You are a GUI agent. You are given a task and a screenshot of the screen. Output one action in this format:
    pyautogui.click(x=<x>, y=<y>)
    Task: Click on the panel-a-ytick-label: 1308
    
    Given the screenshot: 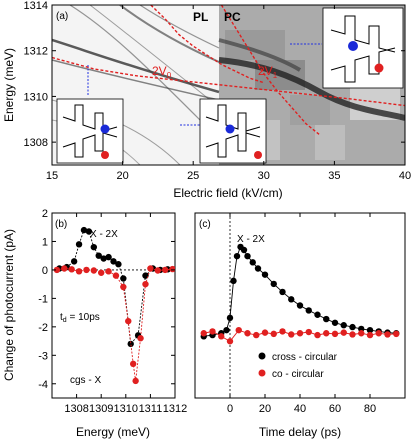 What is the action you would take?
    pyautogui.click(x=36, y=143)
    